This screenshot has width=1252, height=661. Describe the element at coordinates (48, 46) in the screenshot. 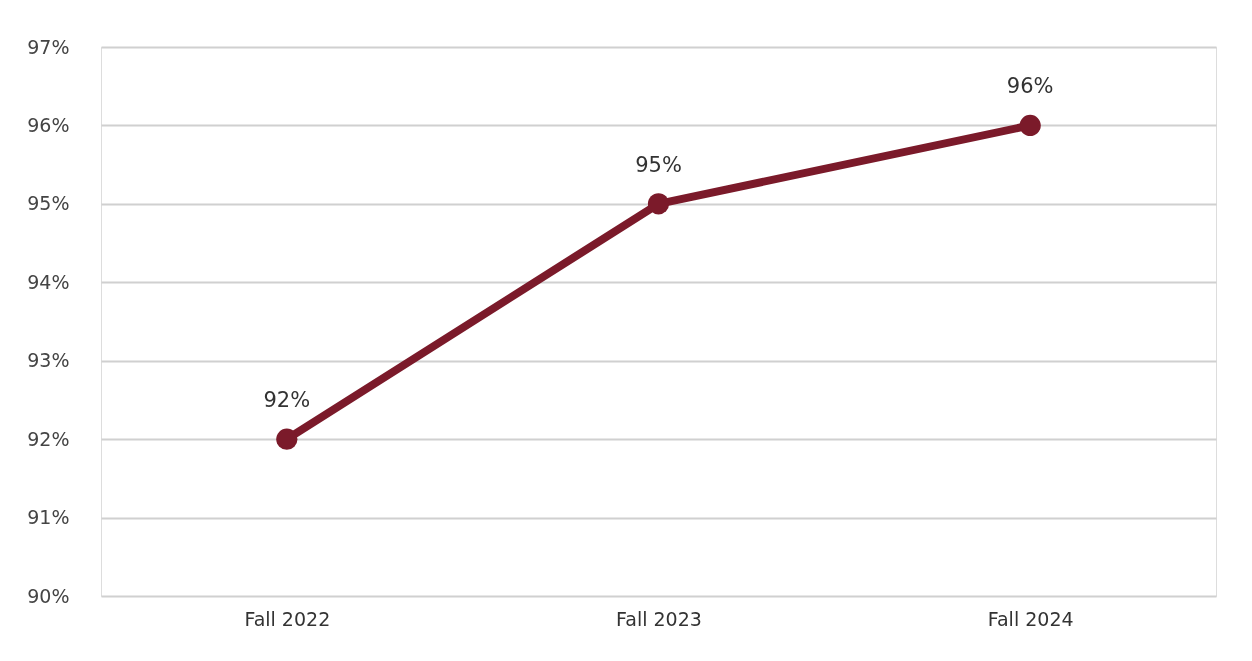

I see `y-tick-label: 97%` at that location.